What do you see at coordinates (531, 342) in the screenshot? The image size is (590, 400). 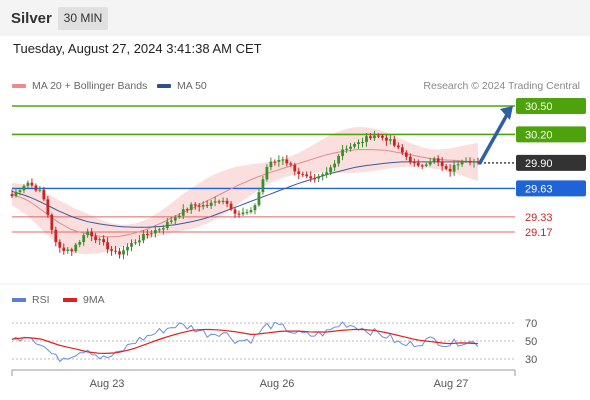 I see `rsi-tick-label: 50` at bounding box center [531, 342].